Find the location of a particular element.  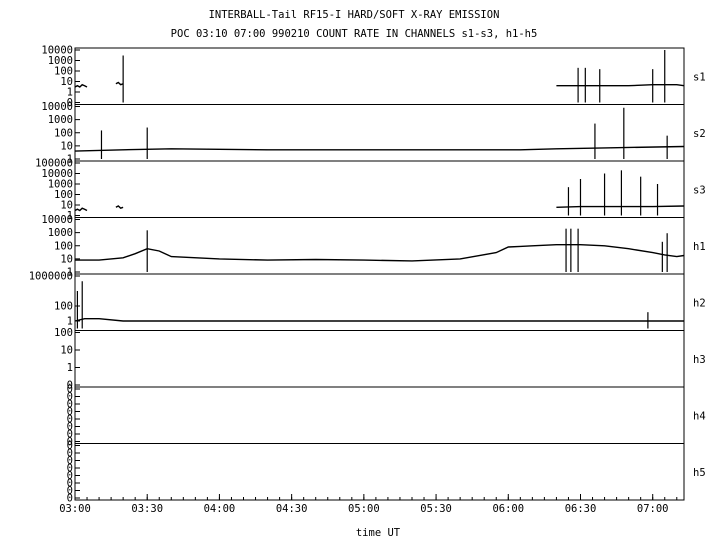

channel-label-h5: h5 is located at coordinates (699, 473).